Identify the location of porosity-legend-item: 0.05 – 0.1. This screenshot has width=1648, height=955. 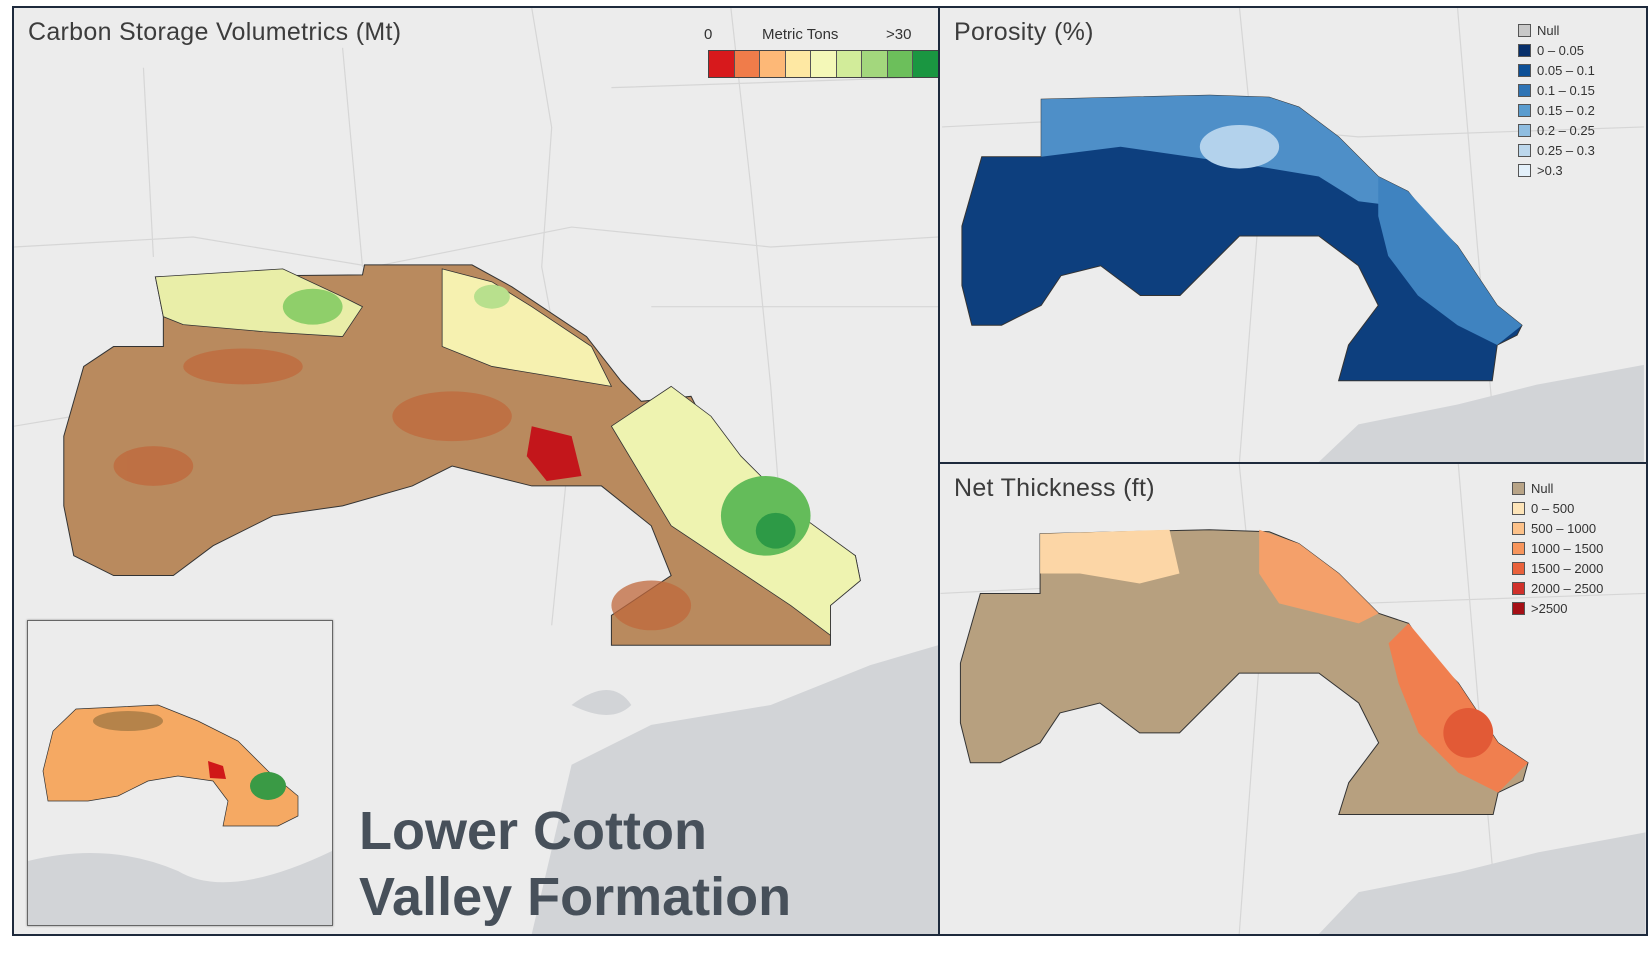
(1556, 70).